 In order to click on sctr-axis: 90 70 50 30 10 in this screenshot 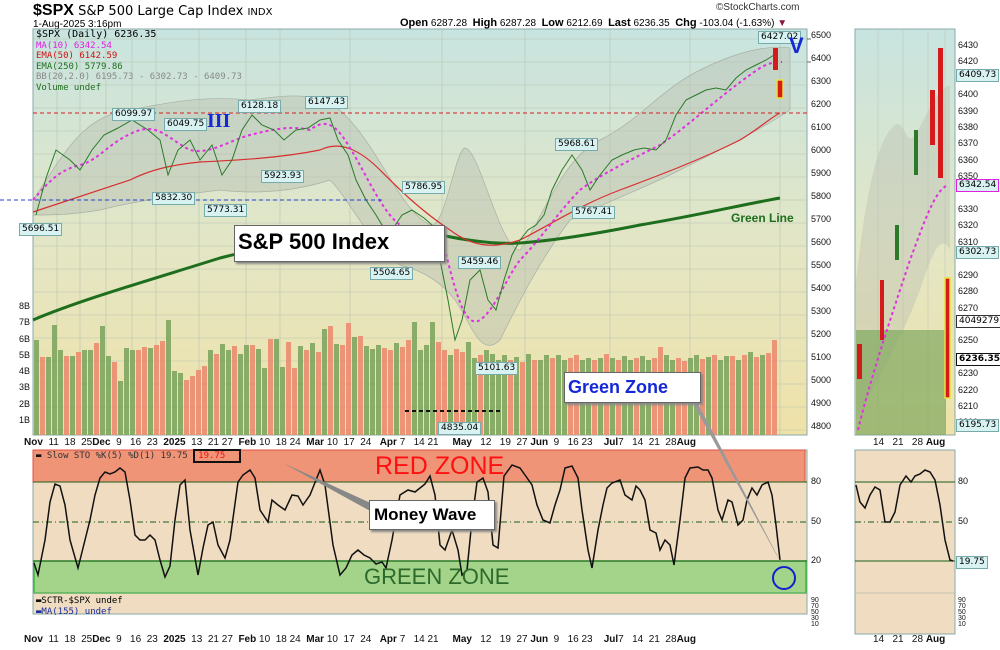, I will do `click(815, 612)`.